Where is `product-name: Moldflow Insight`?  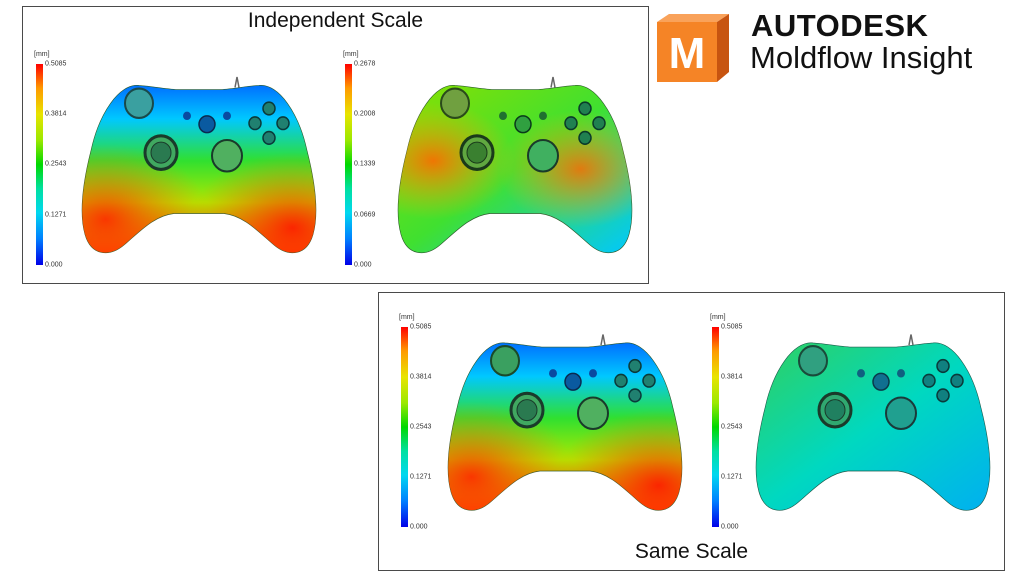
product-name: Moldflow Insight is located at coordinates (861, 57).